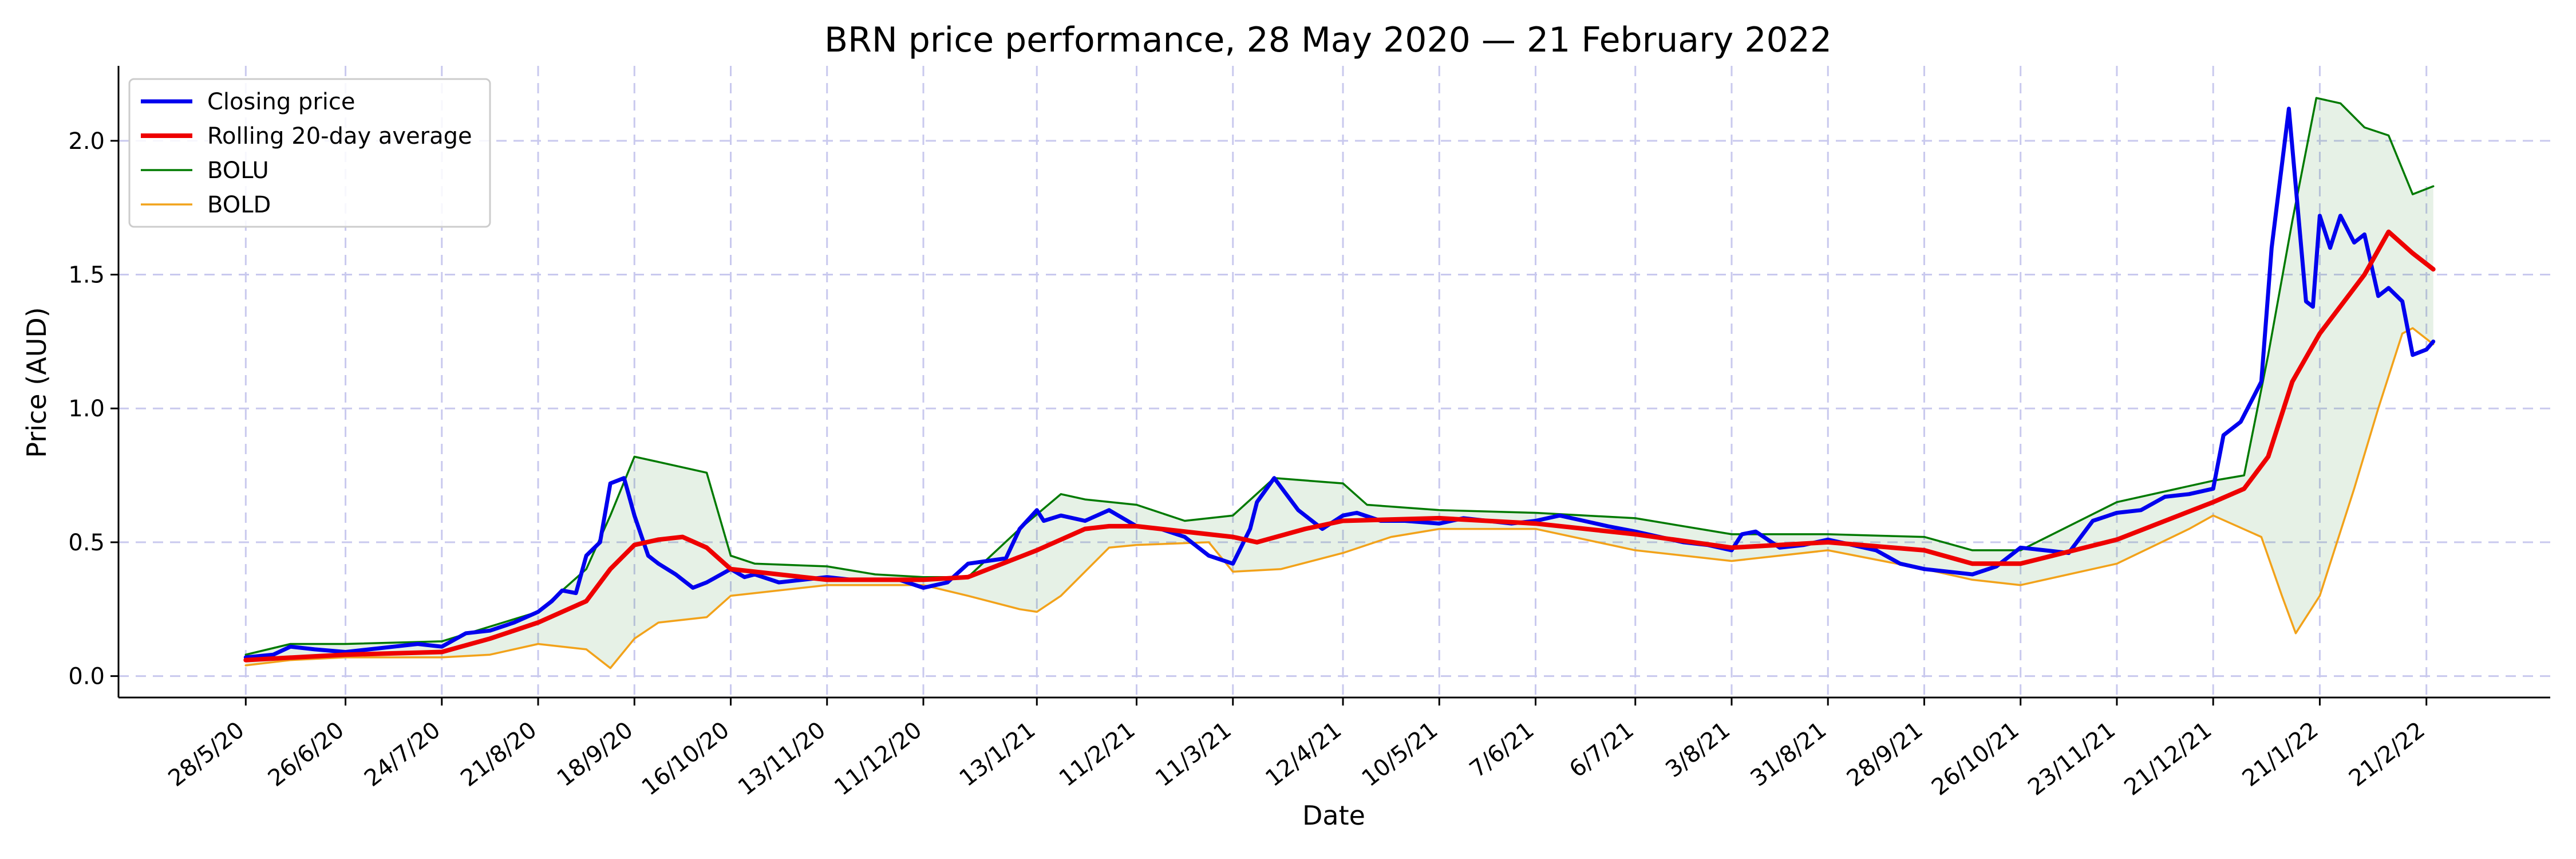 The height and width of the screenshot is (859, 2576). I want to click on x-tick-label: 26/10/21, so click(1975, 759).